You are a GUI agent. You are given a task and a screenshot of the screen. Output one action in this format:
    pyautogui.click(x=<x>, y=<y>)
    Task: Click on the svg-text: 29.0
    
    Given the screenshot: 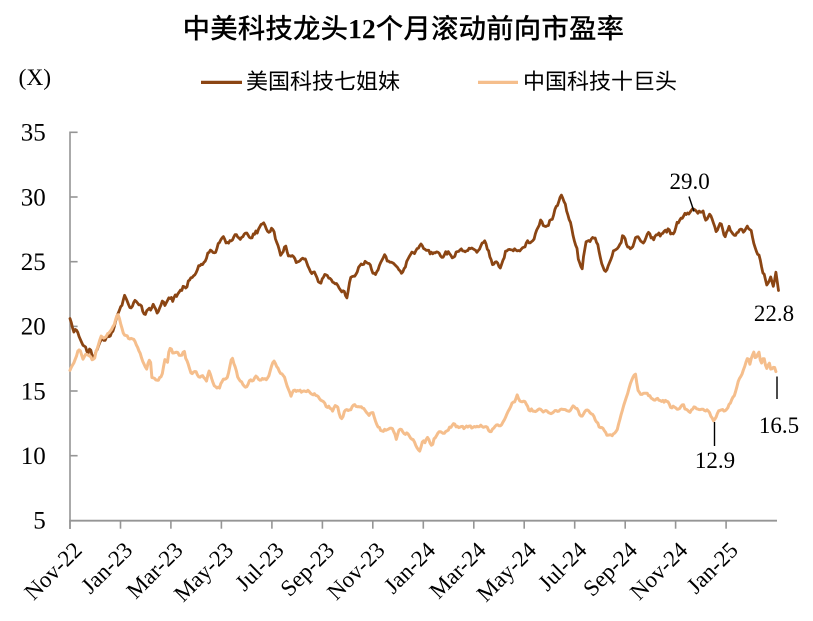 What is the action you would take?
    pyautogui.click(x=689, y=181)
    